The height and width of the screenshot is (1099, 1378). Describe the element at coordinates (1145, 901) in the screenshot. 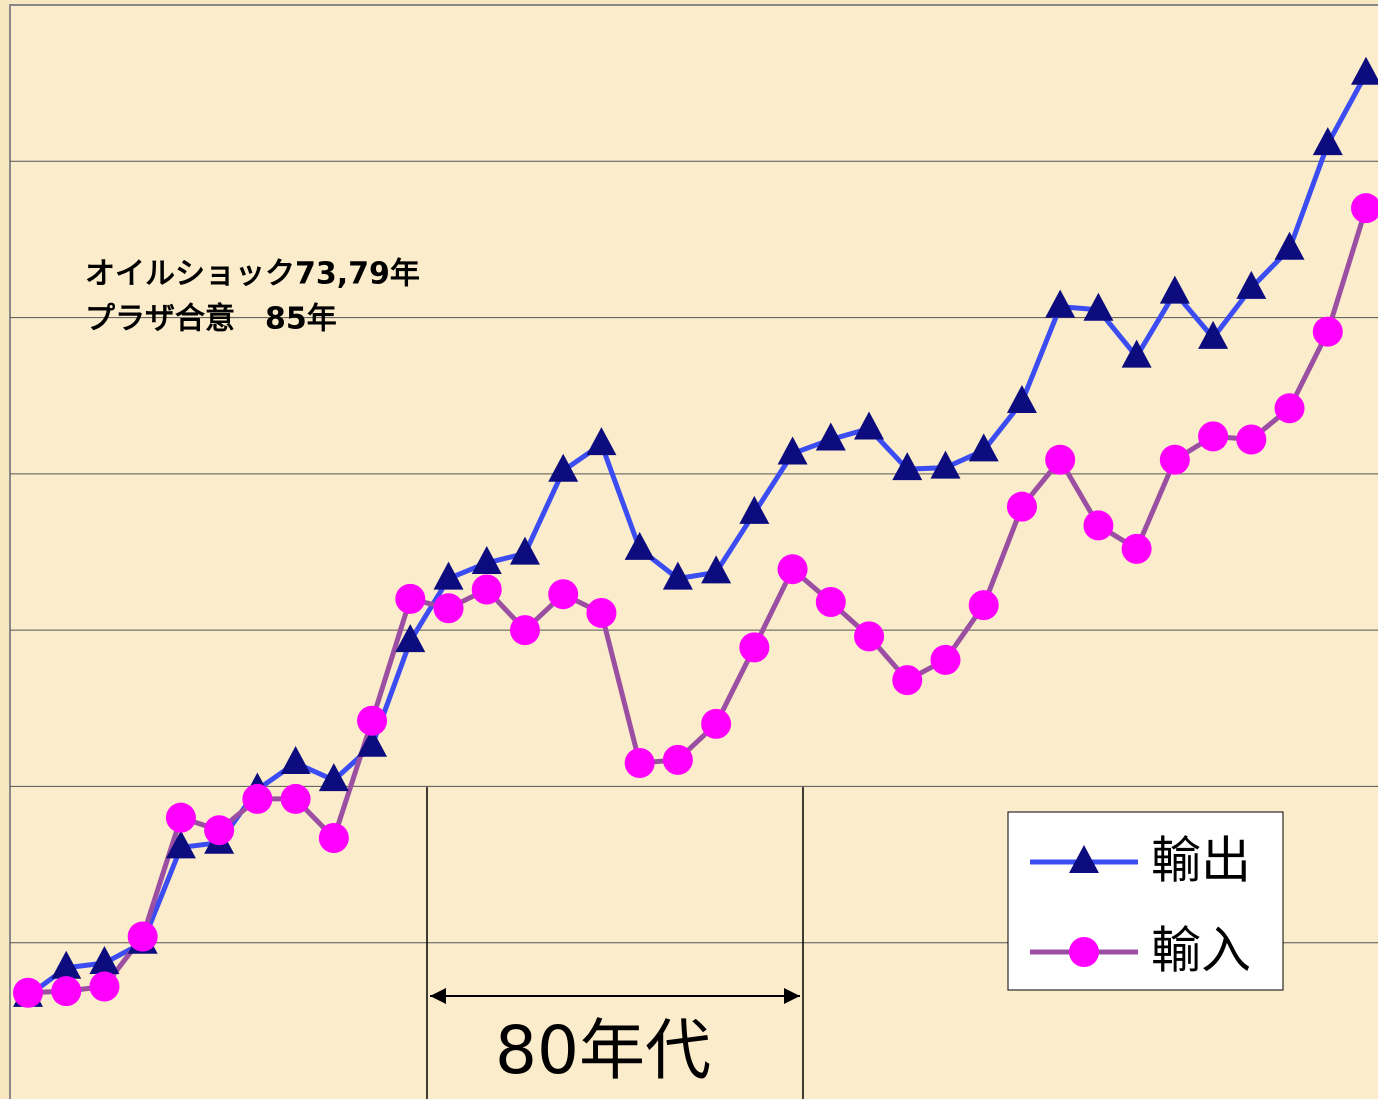

I see `legend-box` at that location.